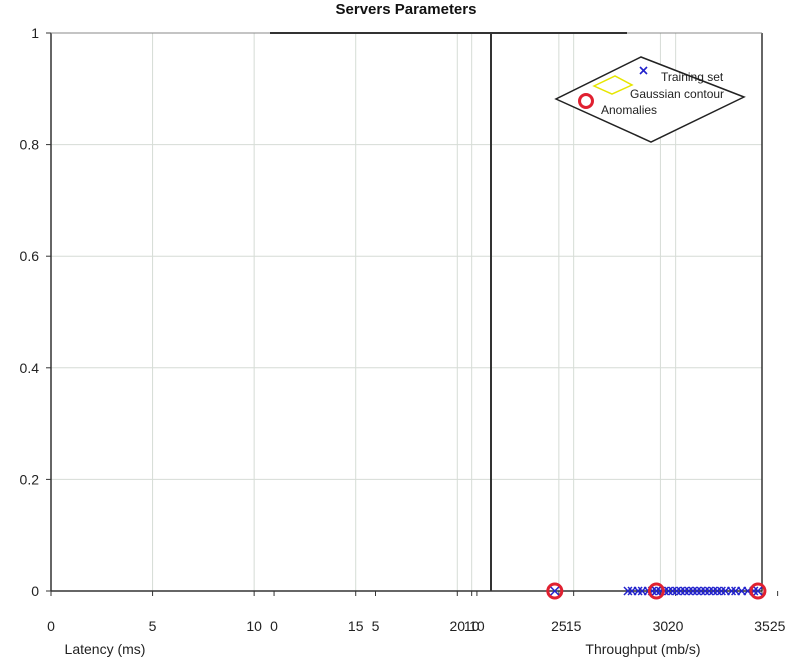 The width and height of the screenshot is (785, 659). I want to click on legend: Training set Gaussian contour Anomalies, so click(650, 99).